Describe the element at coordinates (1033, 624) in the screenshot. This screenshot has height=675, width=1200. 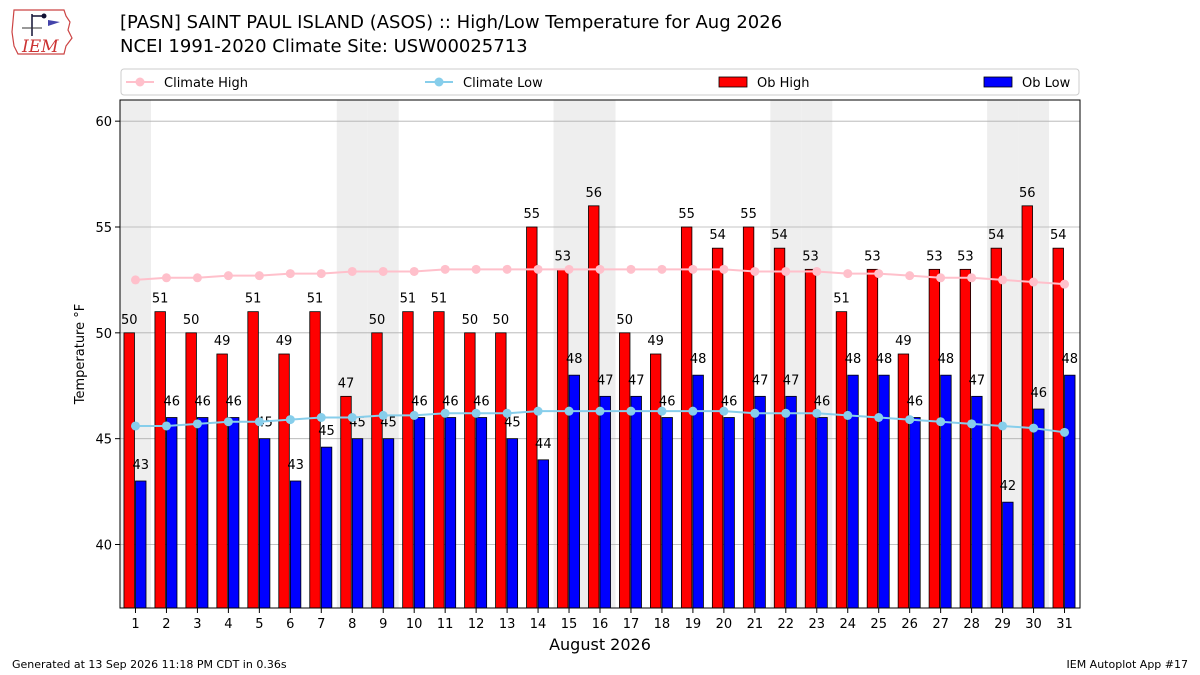
I see `x-tick-label: 30` at that location.